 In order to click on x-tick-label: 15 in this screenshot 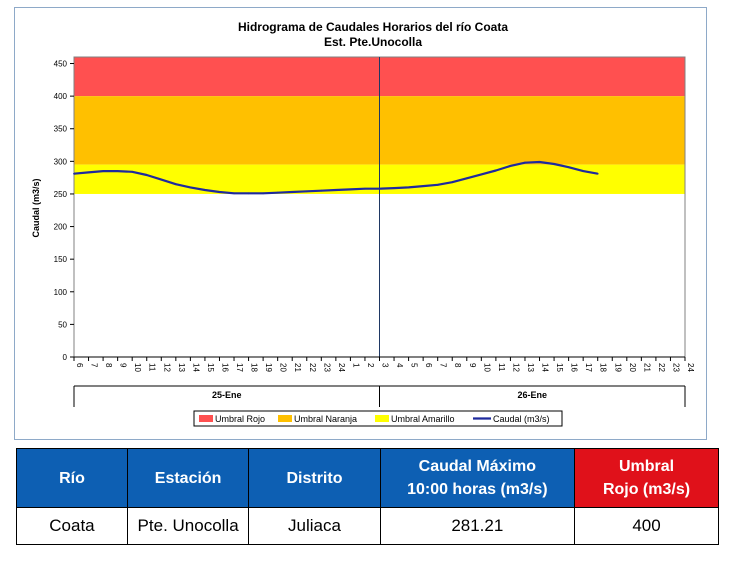, I will do `click(559, 367)`.